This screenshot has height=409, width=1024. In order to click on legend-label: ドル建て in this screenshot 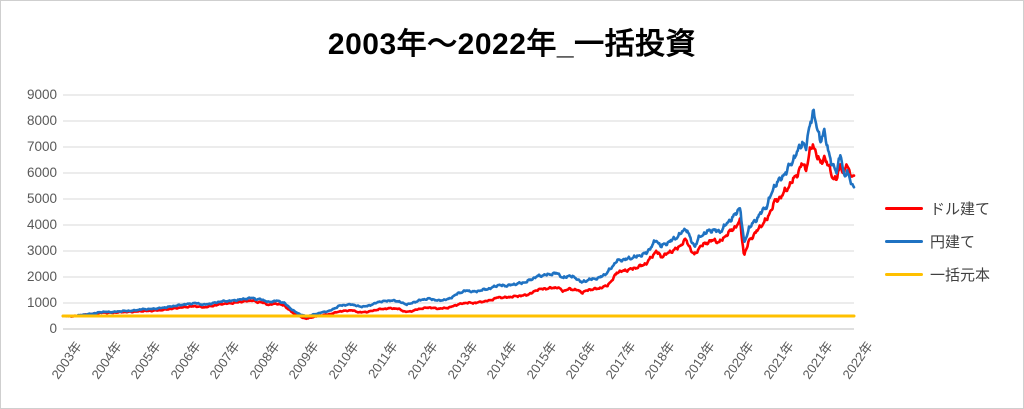, I will do `click(960, 209)`.